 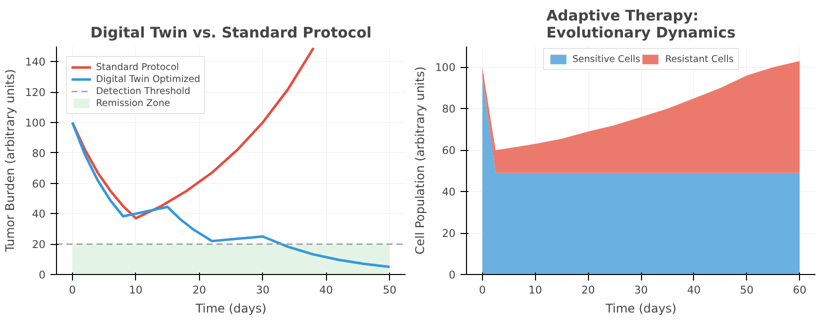 I want to click on chart-title: Digital Twin vs. Standard Protocol, so click(x=231, y=33).